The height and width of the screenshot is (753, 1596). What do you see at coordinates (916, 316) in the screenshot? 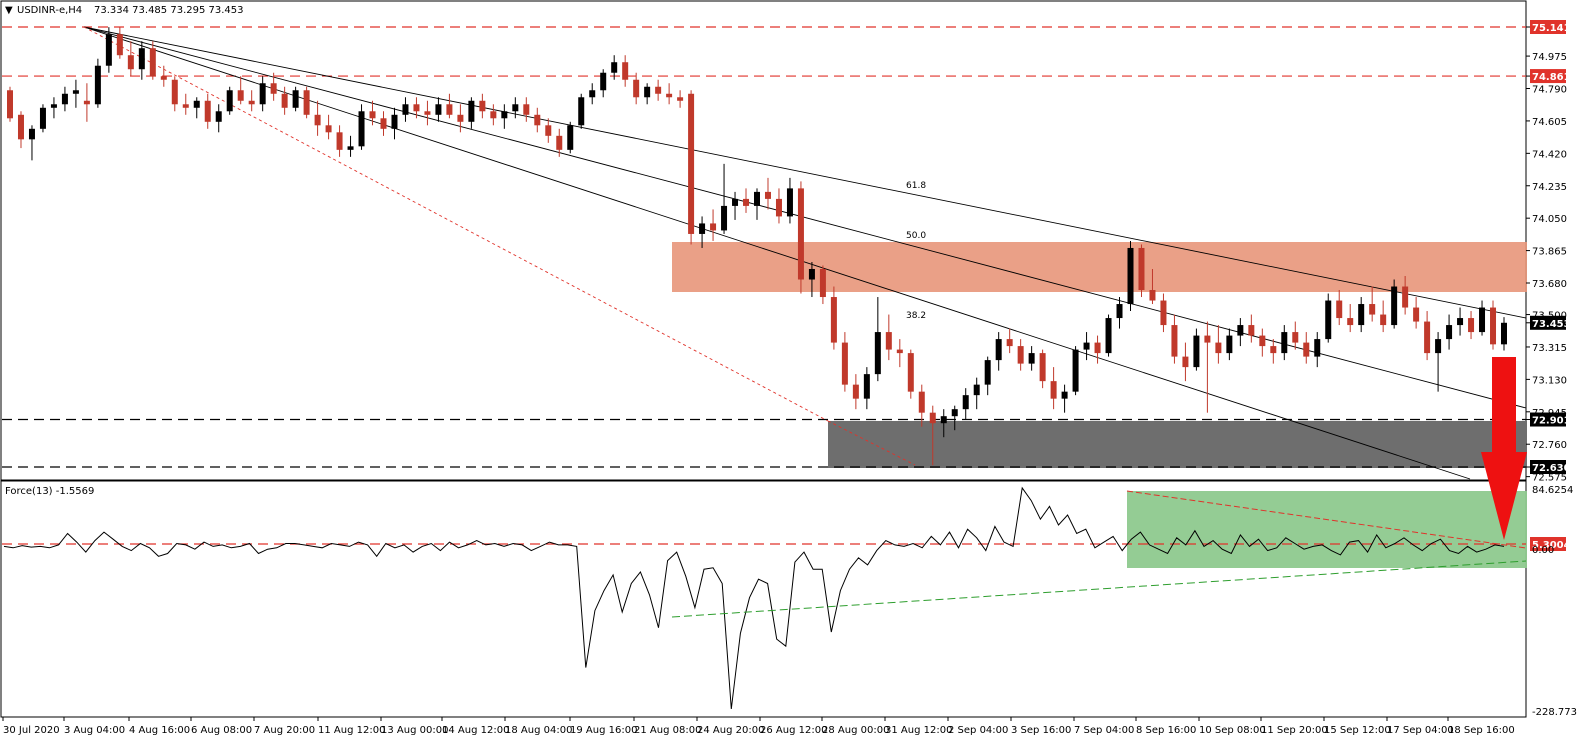
I see `fib-label-38-2: 38.2` at bounding box center [916, 316].